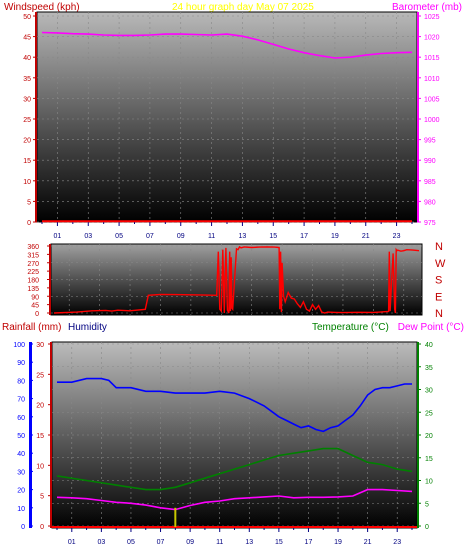  Describe the element at coordinates (27, 58) in the screenshot. I see `windspeed-tick-label: 40` at that location.